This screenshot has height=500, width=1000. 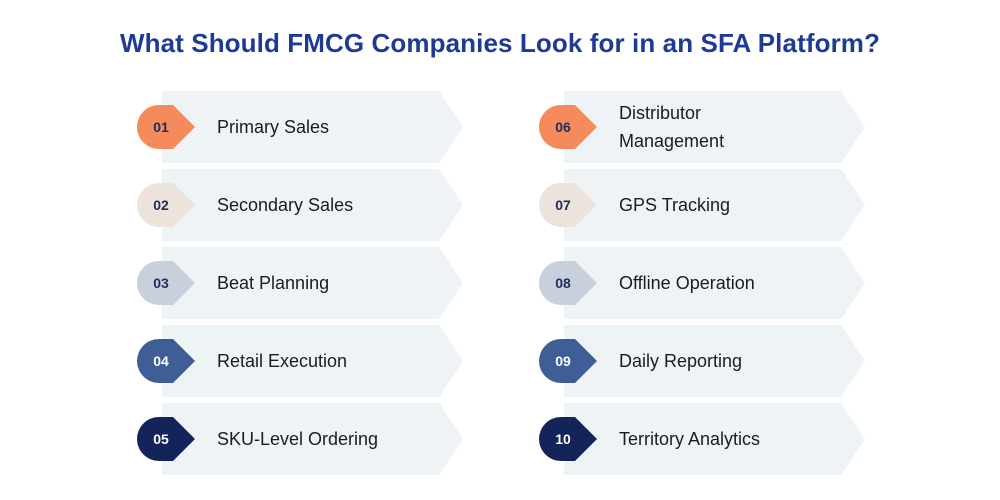 I want to click on step-number: 09, so click(x=563, y=361).